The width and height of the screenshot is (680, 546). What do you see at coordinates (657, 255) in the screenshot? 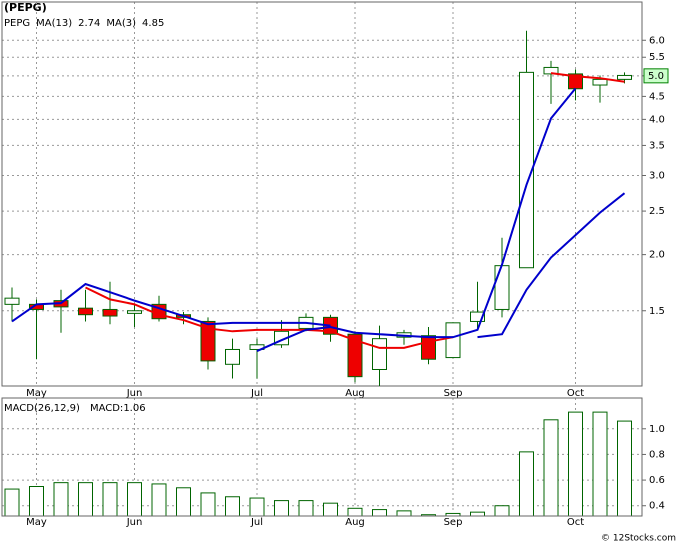
I see `y-tick-label: 2.0` at bounding box center [657, 255].